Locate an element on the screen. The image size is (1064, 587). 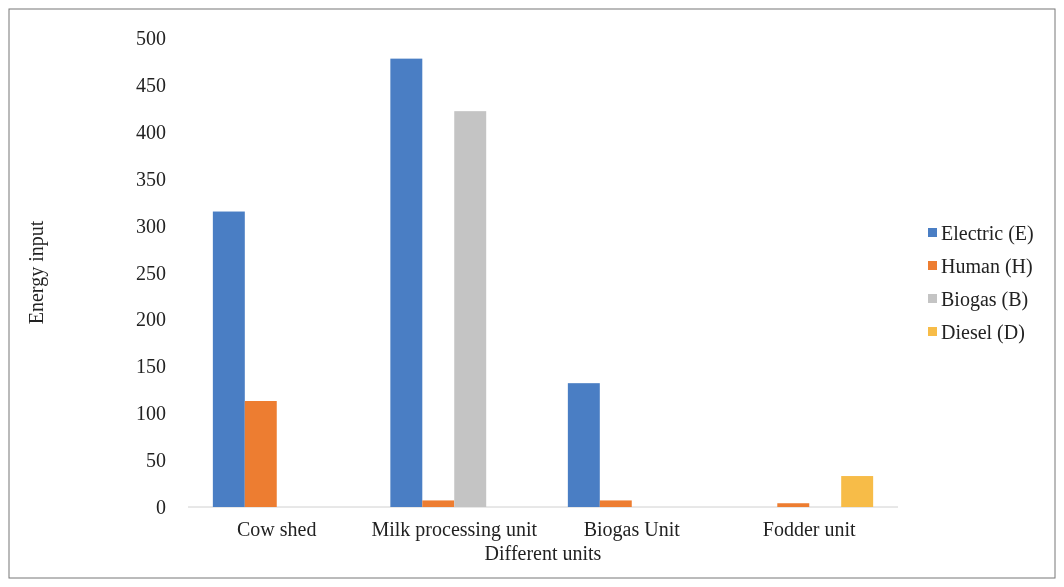
legend-label: Biogas (B) is located at coordinates (985, 299).